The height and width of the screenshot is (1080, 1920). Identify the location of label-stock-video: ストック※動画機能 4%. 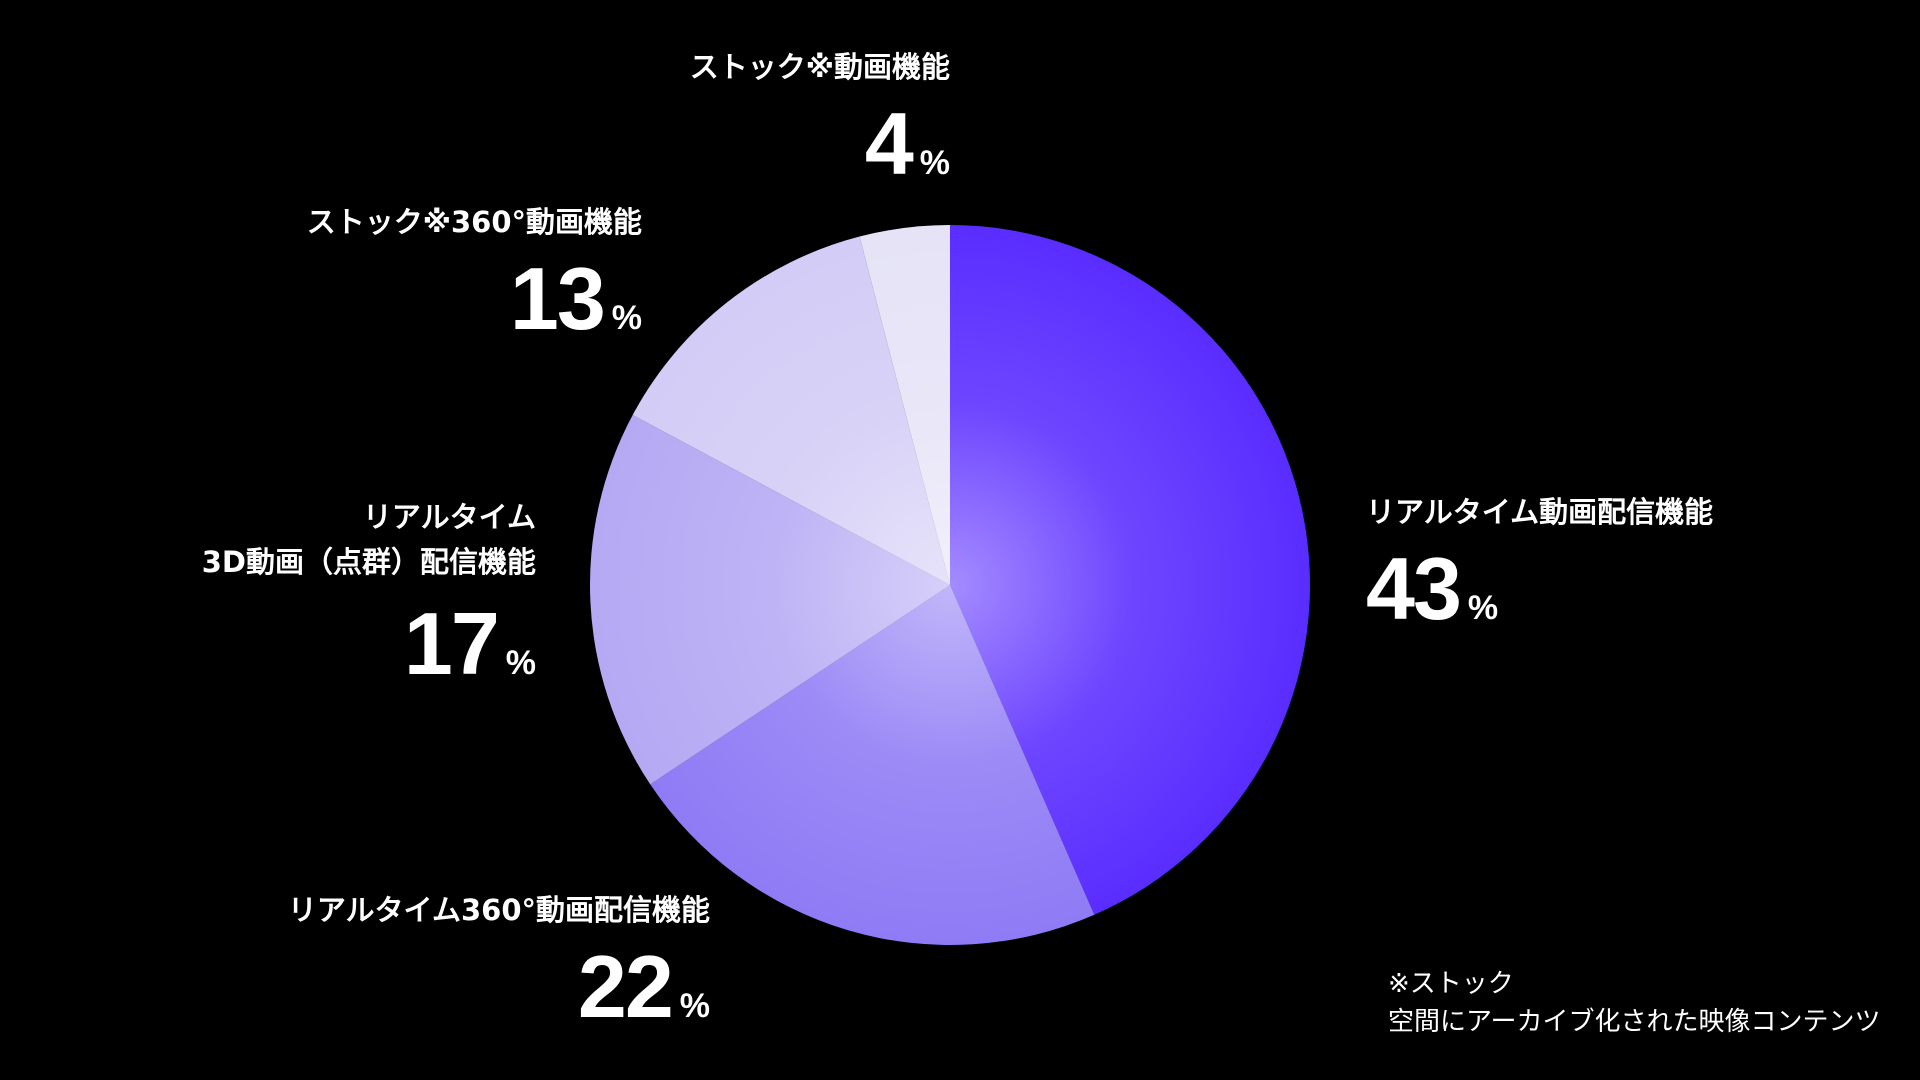
(820, 123).